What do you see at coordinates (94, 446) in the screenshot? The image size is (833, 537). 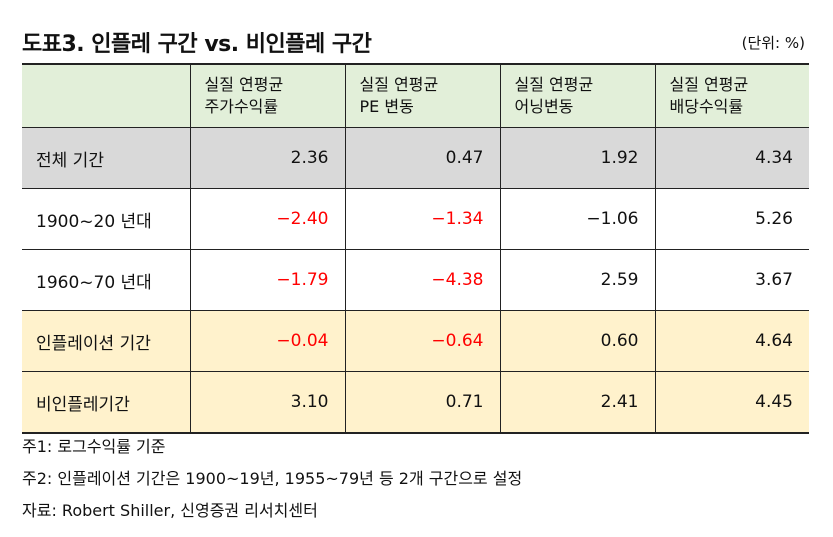 I see `footnote-1: 주1: 로그수익률 기준` at bounding box center [94, 446].